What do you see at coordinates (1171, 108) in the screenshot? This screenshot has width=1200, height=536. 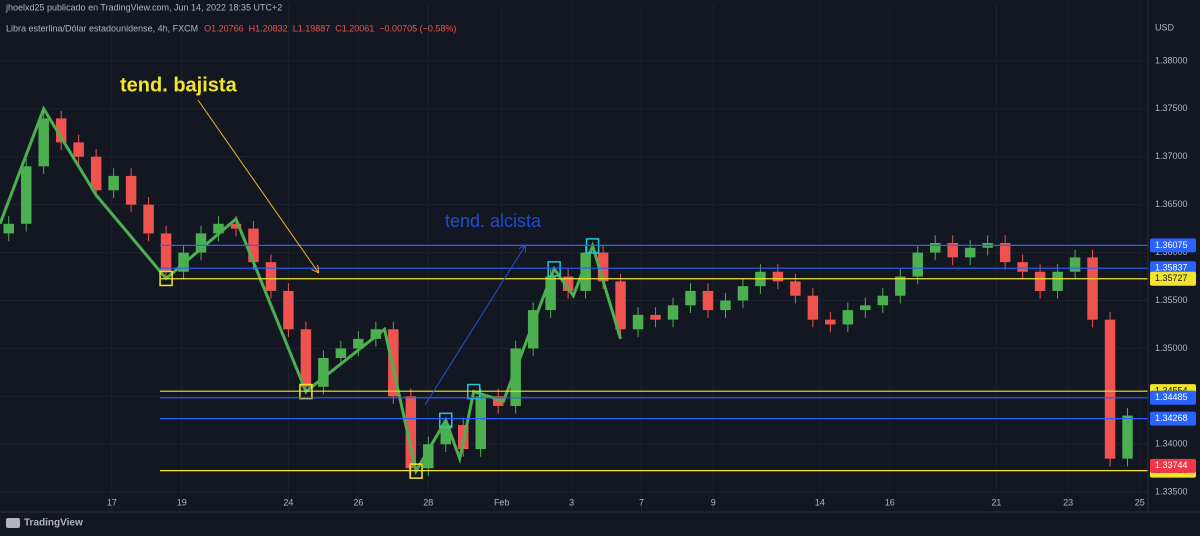 I see `y-tick-label: 1.37500` at bounding box center [1171, 108].